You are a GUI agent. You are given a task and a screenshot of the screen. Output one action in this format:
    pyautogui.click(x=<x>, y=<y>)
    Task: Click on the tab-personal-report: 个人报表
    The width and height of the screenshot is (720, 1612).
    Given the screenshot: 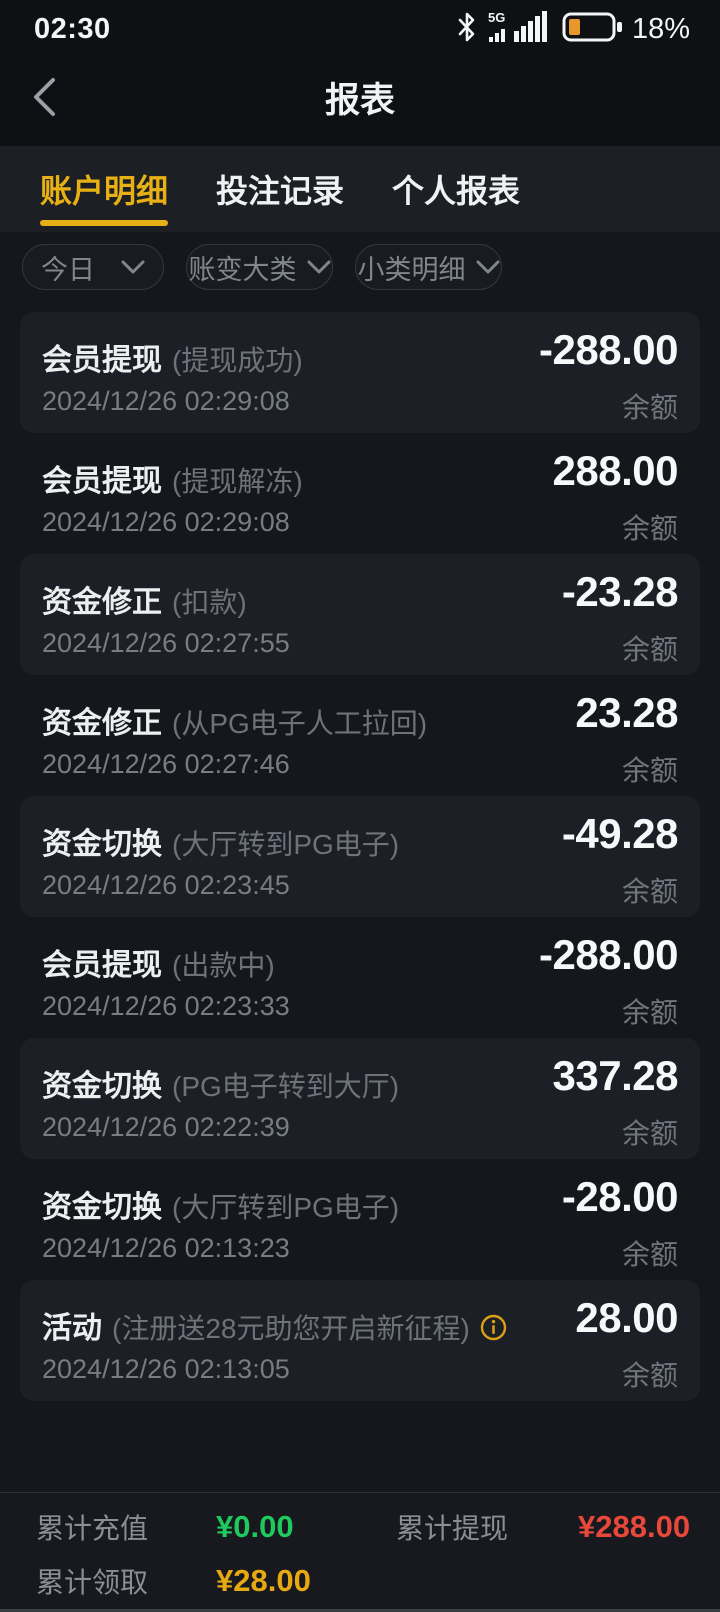 What is the action you would take?
    pyautogui.click(x=456, y=191)
    